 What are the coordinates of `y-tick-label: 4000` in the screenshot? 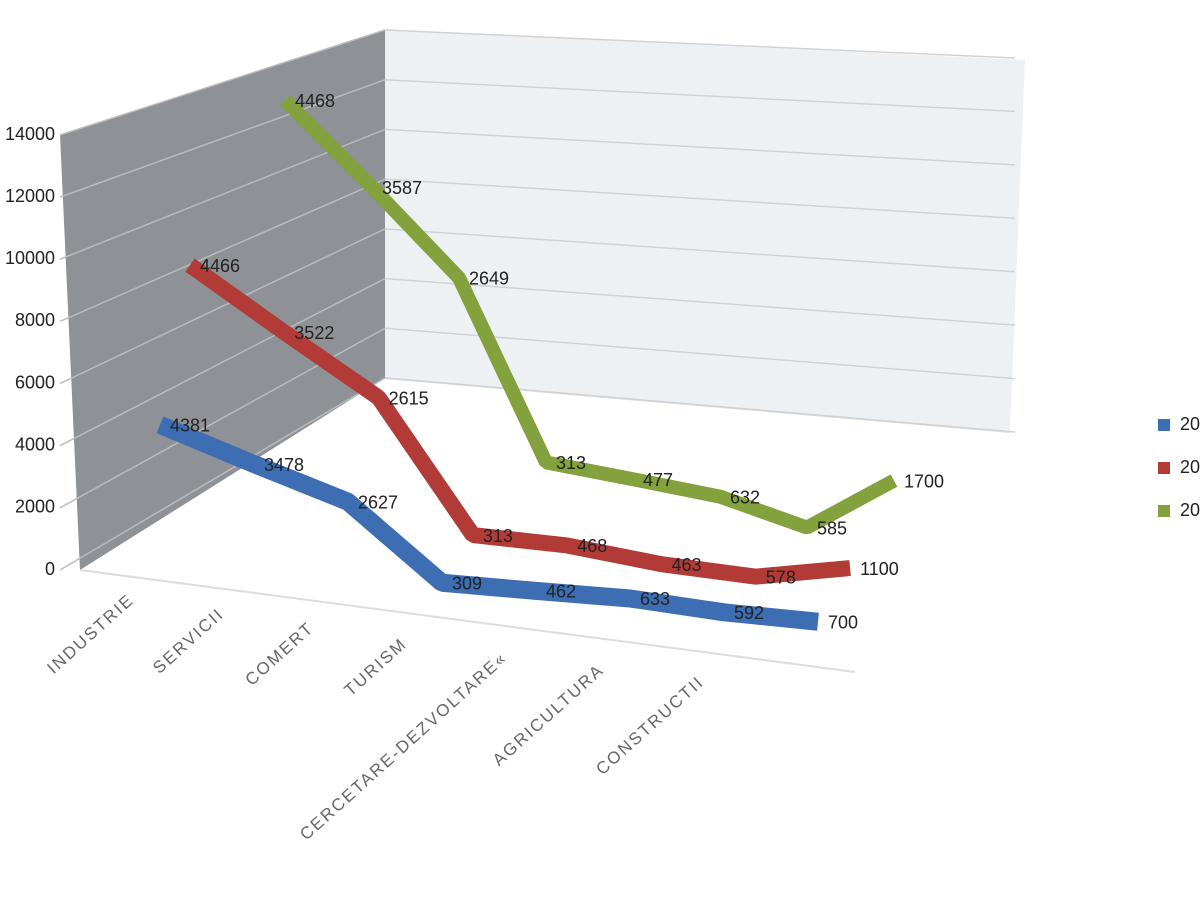 It's located at (35, 444).